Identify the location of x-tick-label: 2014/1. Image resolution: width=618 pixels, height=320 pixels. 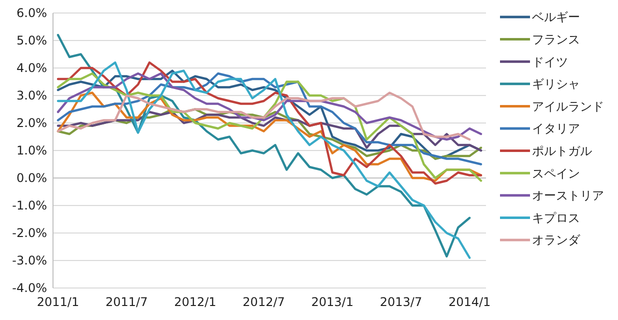
(469, 302).